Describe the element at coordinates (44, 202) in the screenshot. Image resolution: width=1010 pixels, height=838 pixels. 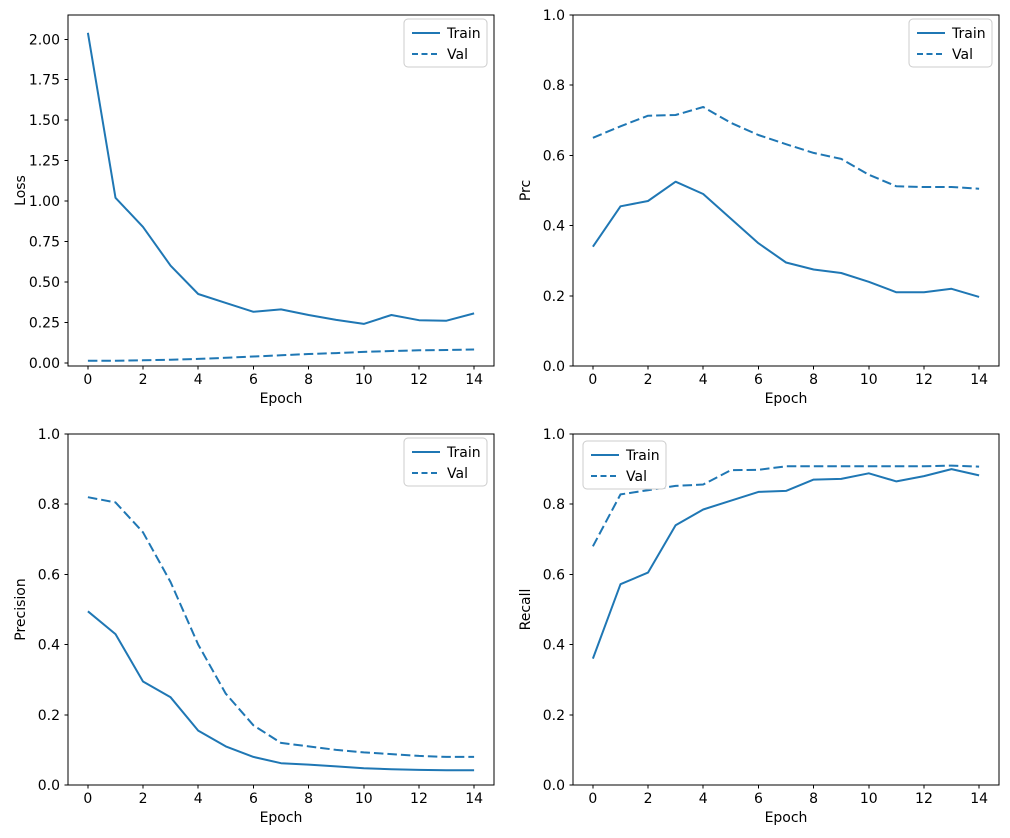
I see `y-tick-label: 1.00` at that location.